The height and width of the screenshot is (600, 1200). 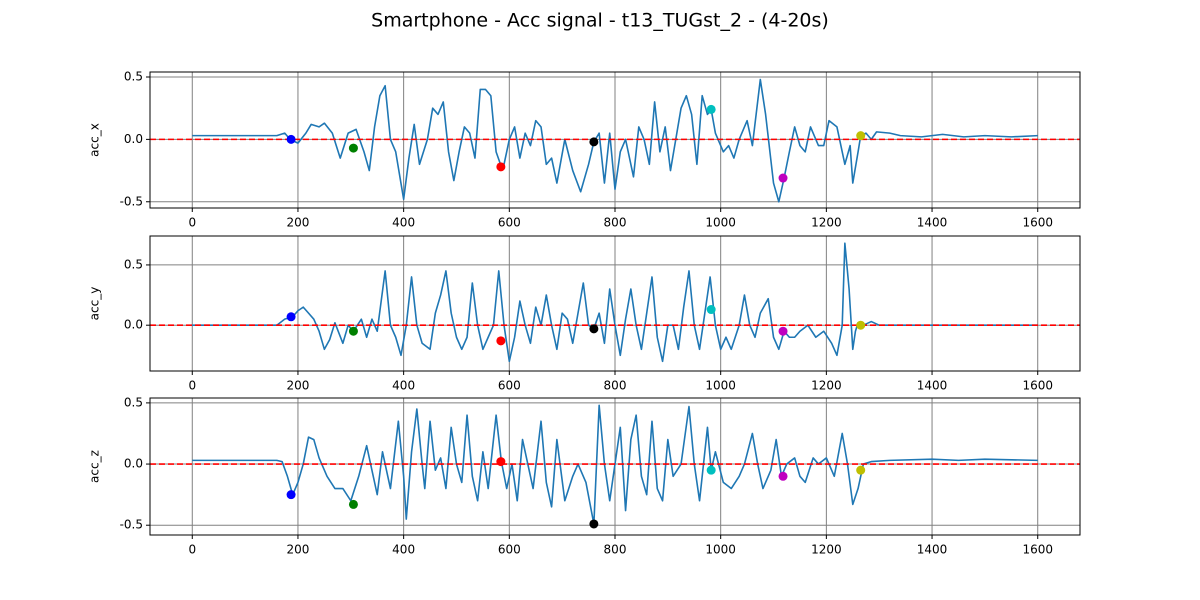 I want to click on y-axis-label: acc_z, so click(x=95, y=466).